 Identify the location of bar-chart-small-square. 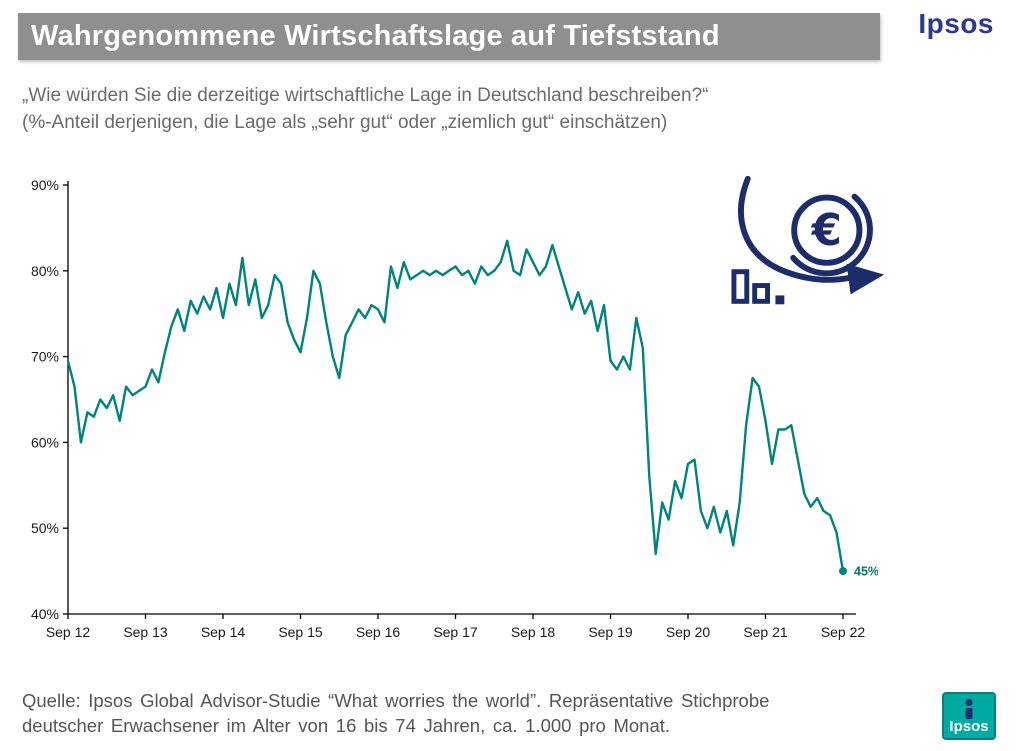
(780, 300).